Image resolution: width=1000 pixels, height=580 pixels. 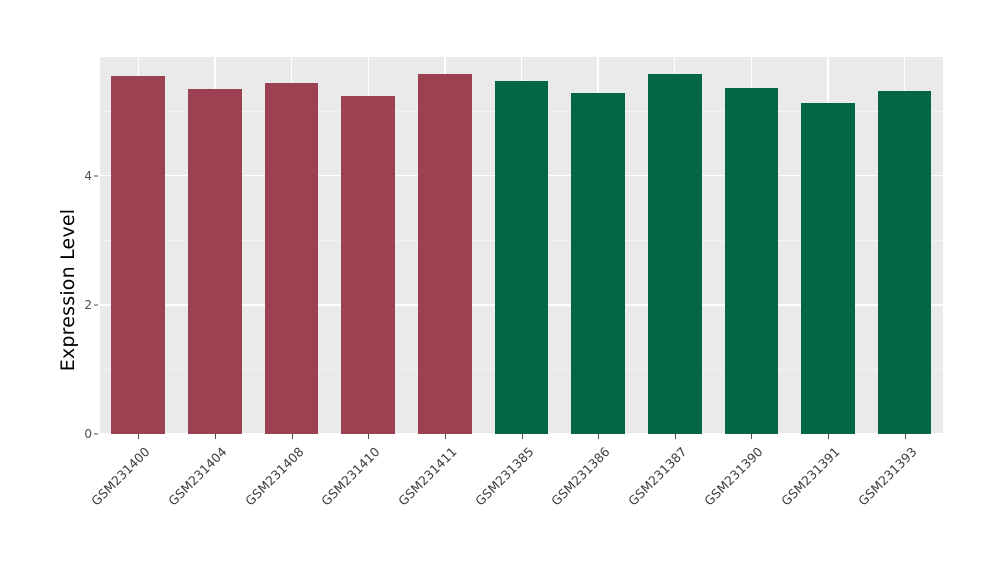 I want to click on x-tick-label: GSM231391, so click(x=810, y=476).